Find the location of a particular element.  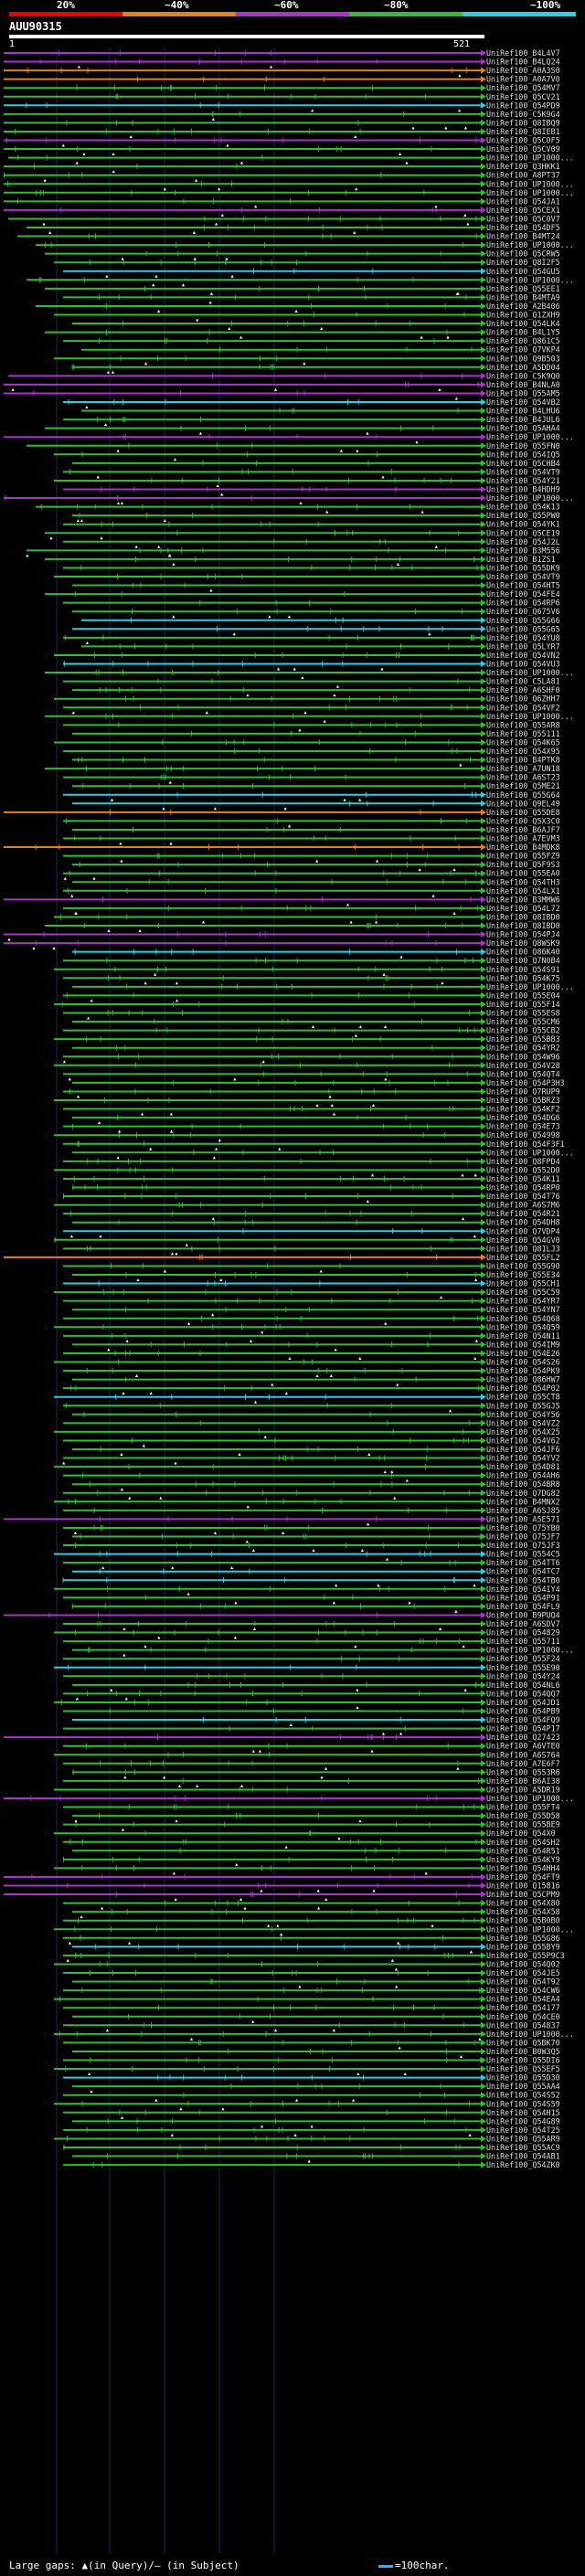

hit-row: UniRef100_Q8WSK9 is located at coordinates (282, 944).